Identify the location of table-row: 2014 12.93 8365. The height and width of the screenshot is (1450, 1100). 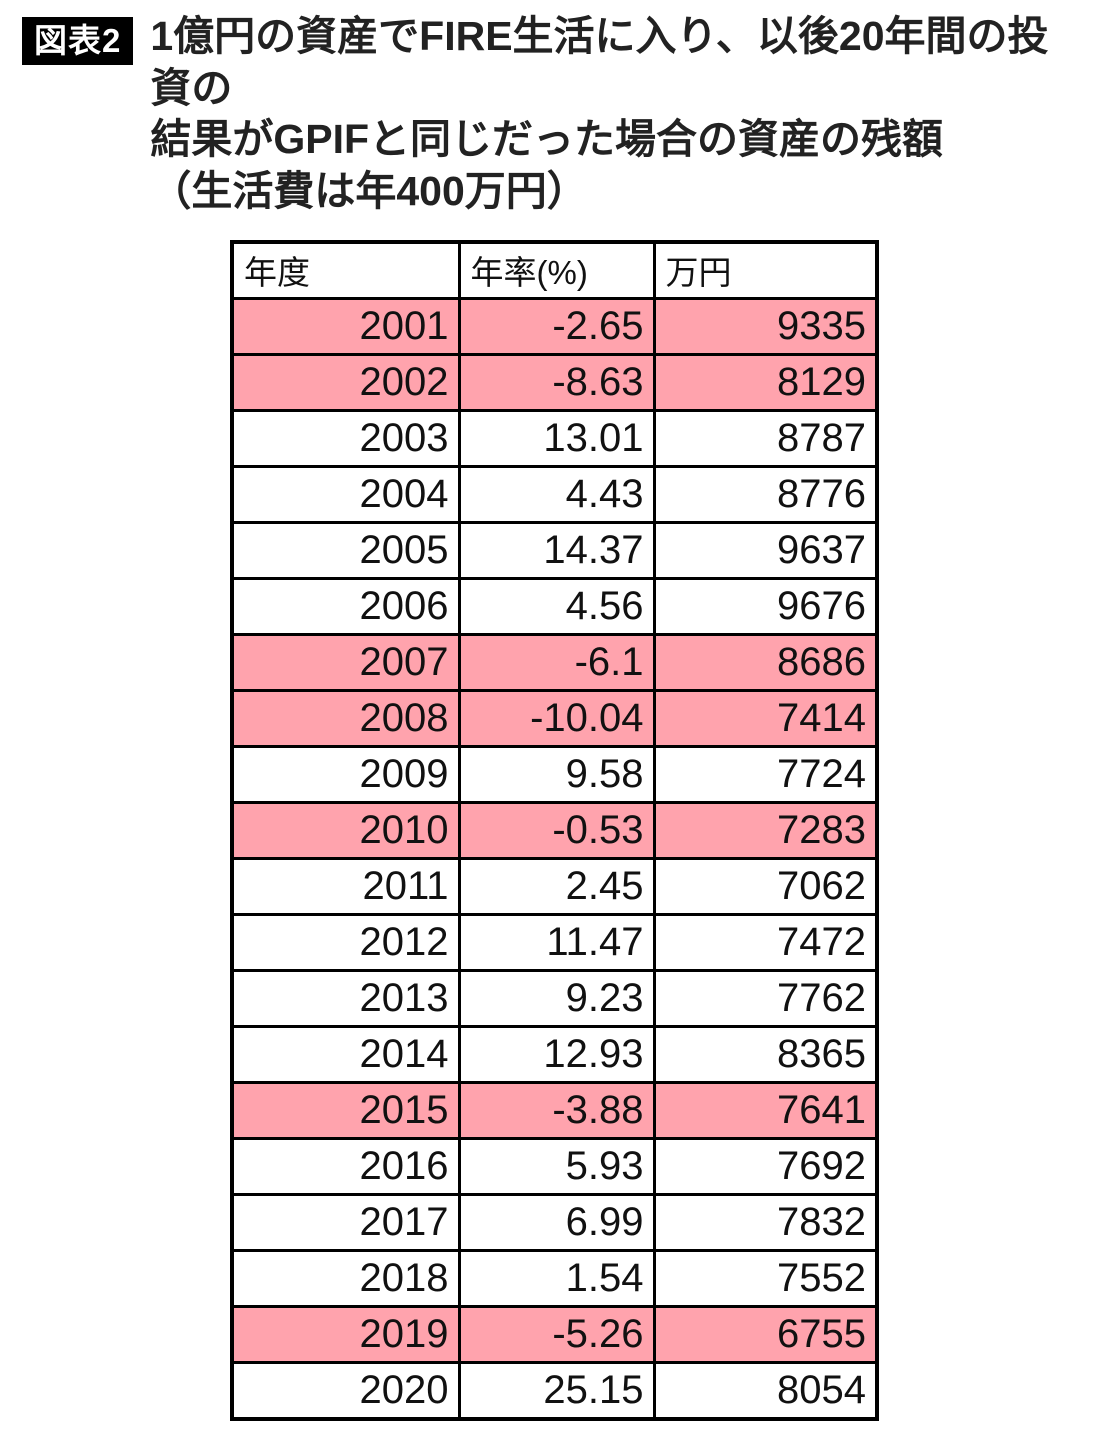
(554, 1055).